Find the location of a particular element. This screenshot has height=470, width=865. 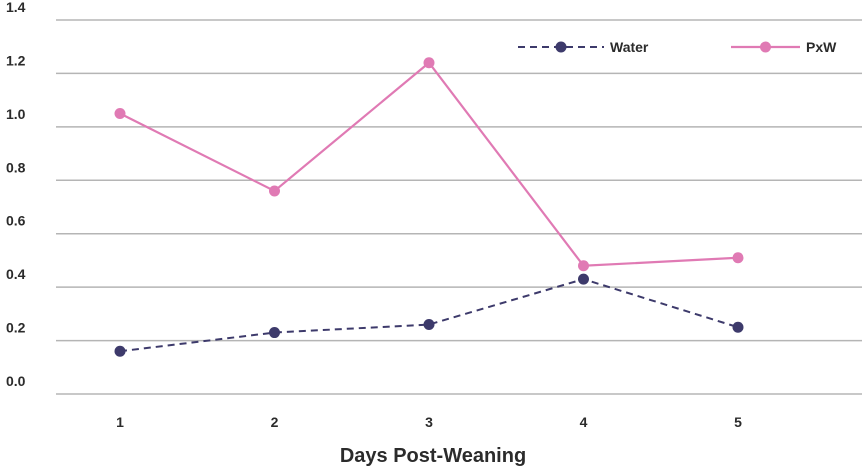

legend-label-water: Water is located at coordinates (629, 47).